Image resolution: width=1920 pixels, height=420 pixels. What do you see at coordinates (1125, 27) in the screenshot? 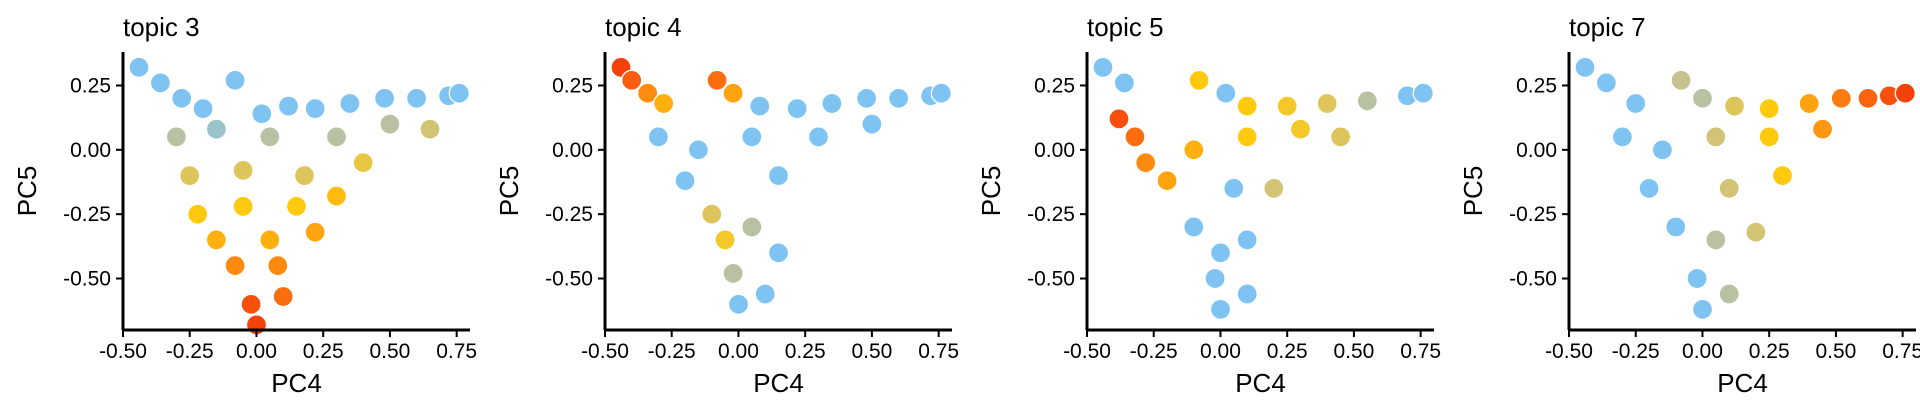
I see `panel-title: topic 5` at bounding box center [1125, 27].